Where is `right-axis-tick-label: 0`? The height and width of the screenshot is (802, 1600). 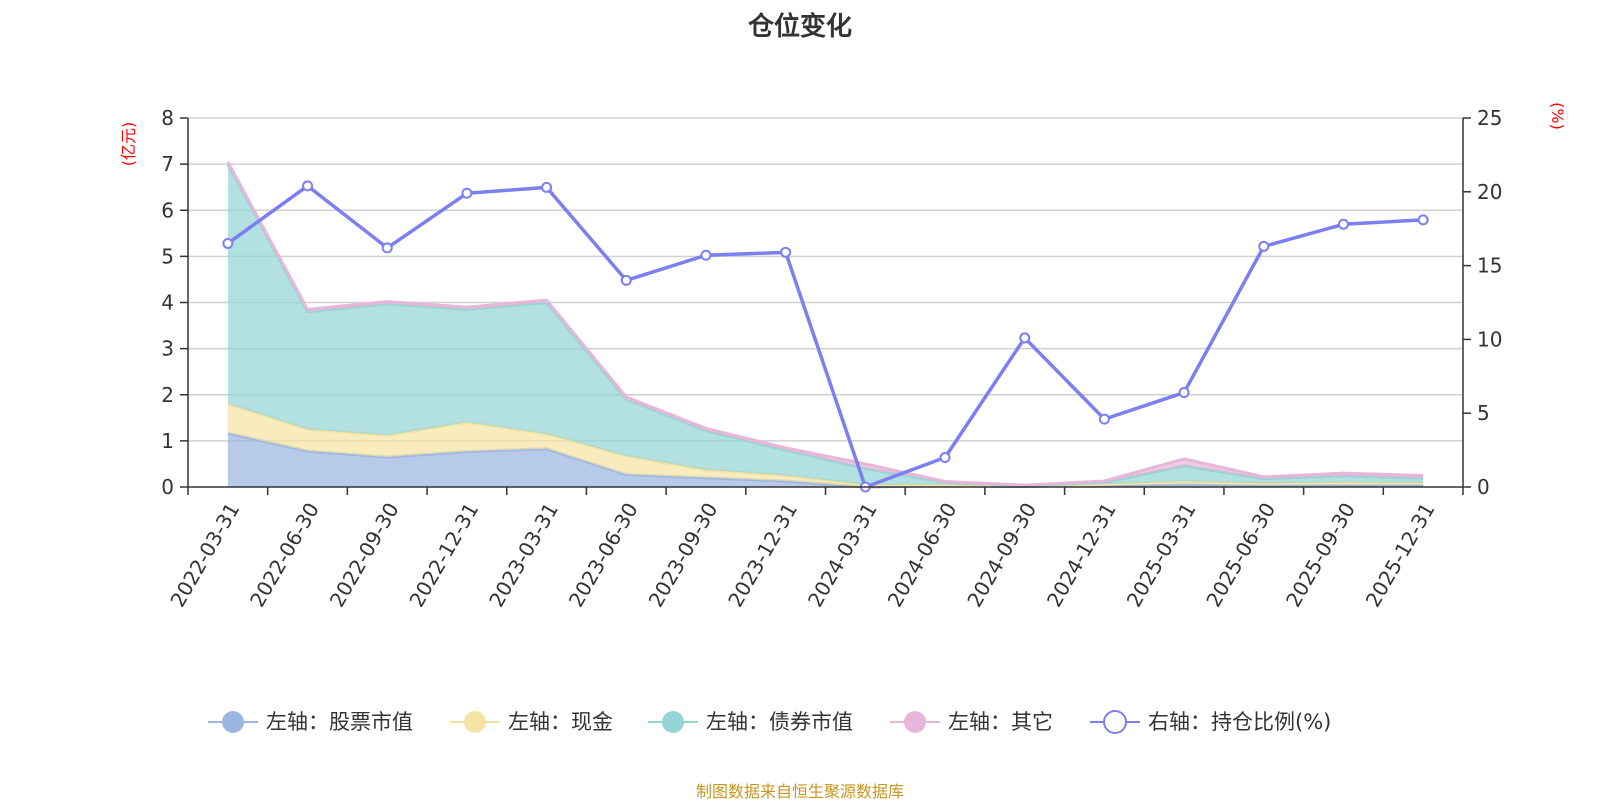 right-axis-tick-label: 0 is located at coordinates (1483, 487).